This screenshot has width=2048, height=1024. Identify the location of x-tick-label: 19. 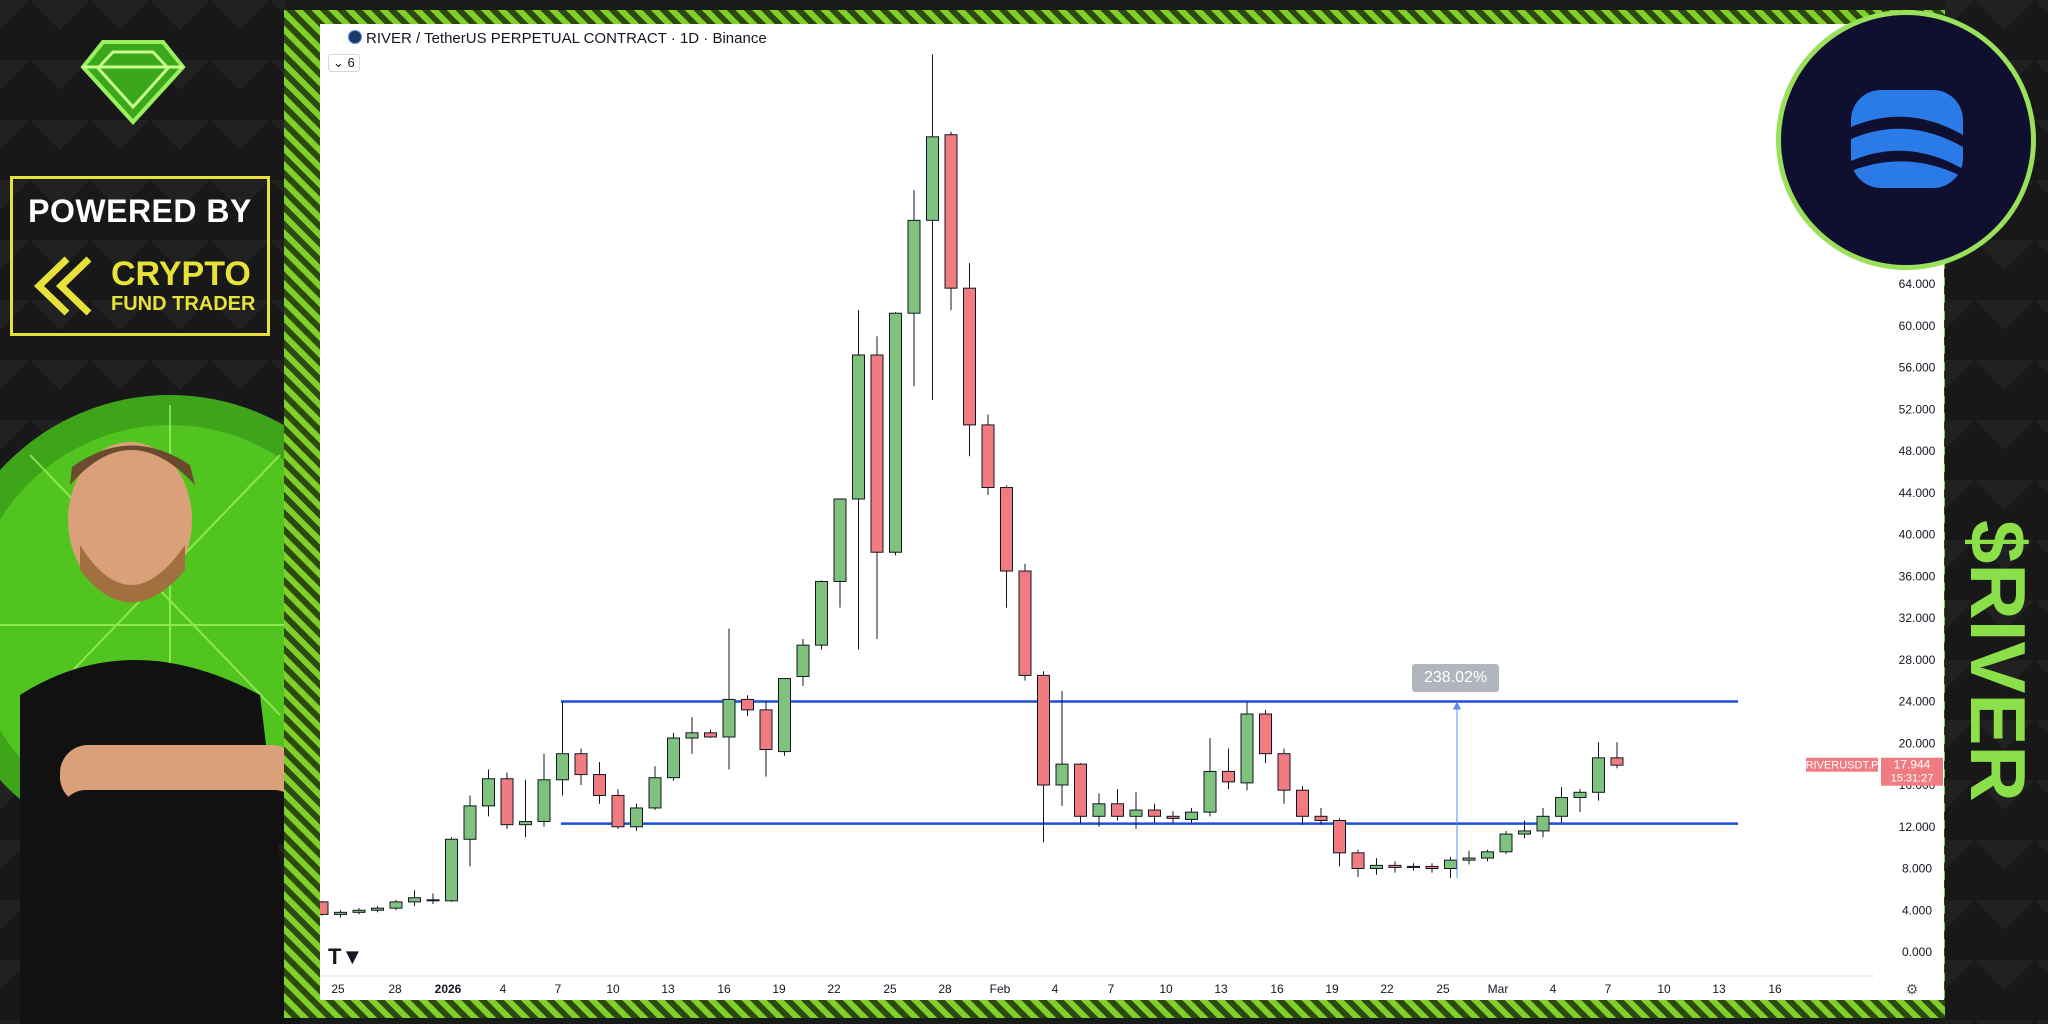
(779, 989).